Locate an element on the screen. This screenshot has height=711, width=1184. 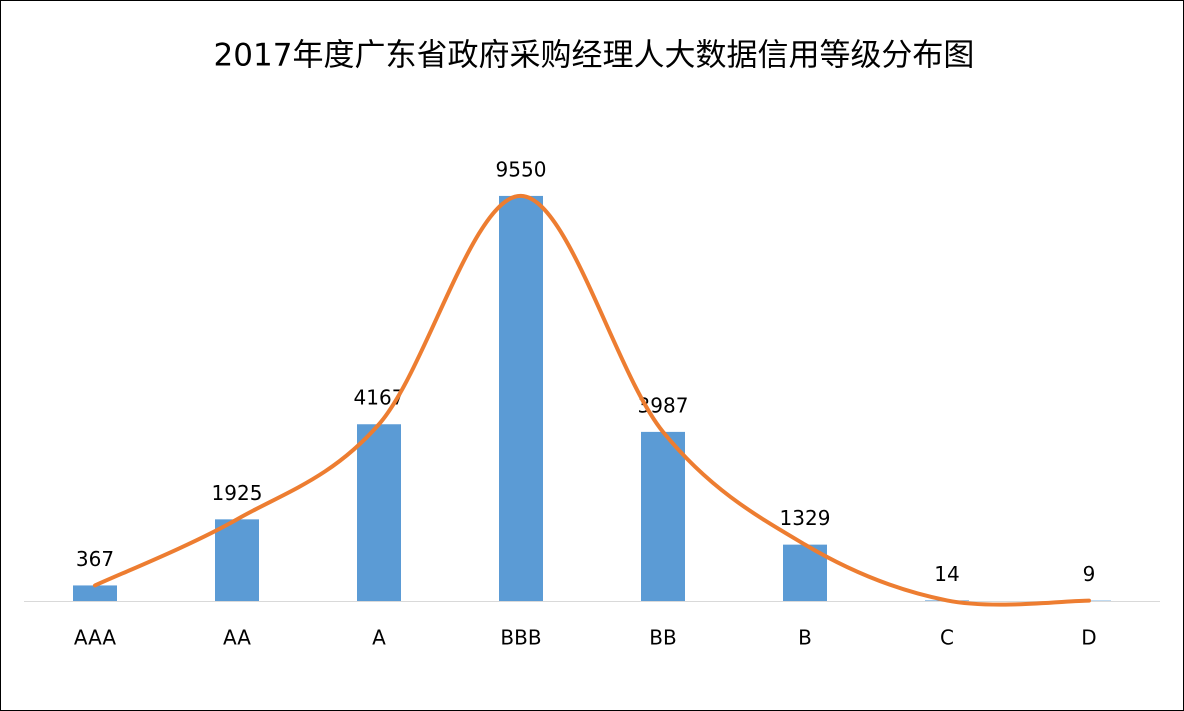
x-tick-label: D is located at coordinates (1088, 638).